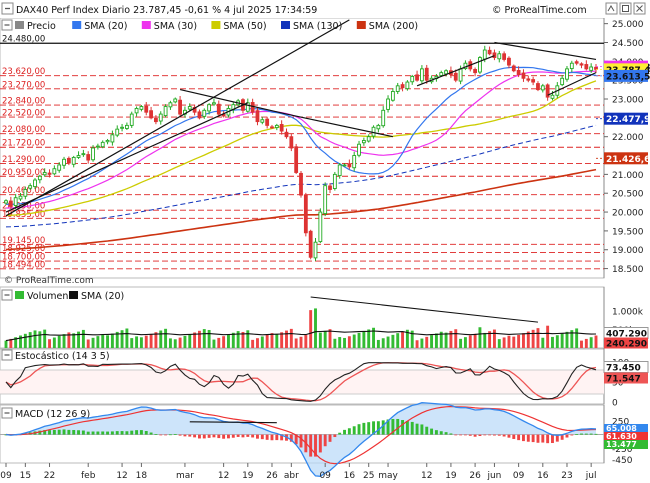 This screenshot has height=483, width=650. What do you see at coordinates (88, 476) in the screenshot?
I see `x-tick-label: feb` at bounding box center [88, 476].